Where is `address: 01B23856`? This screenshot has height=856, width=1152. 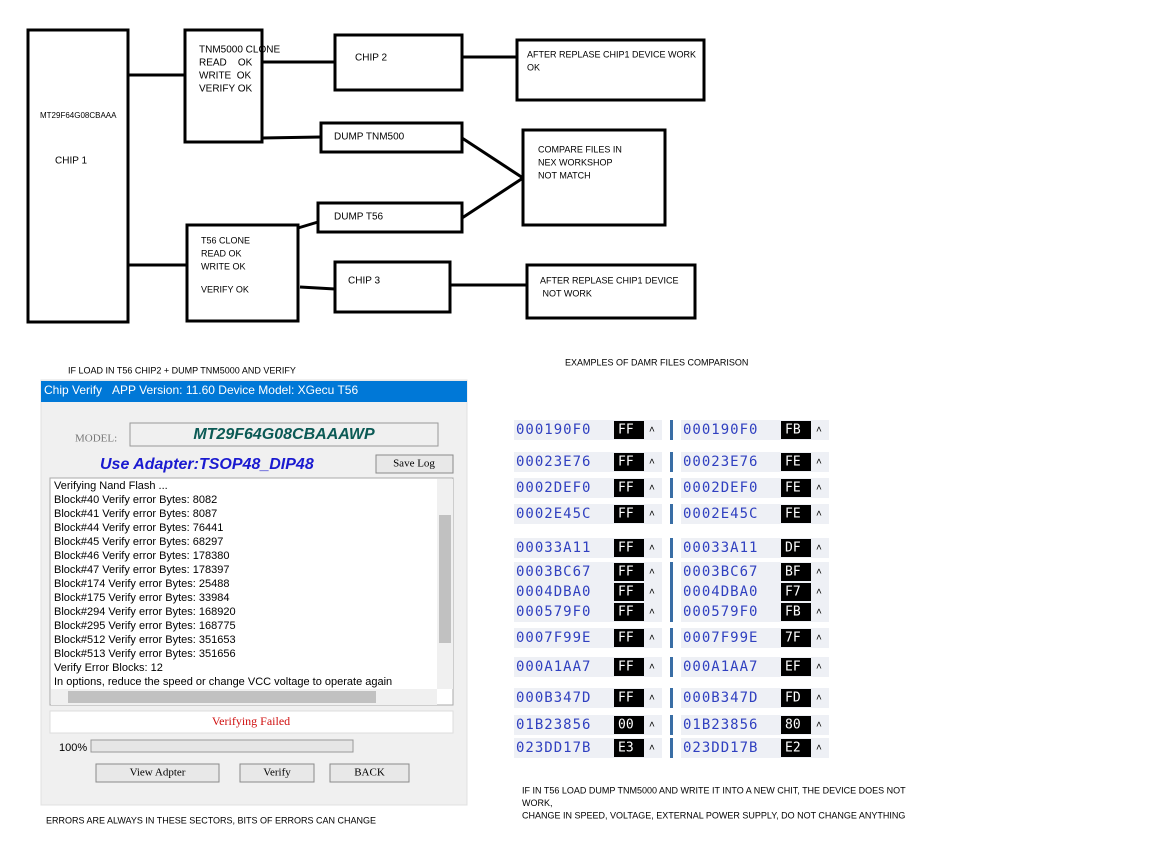 address: 01B23856 is located at coordinates (553, 725).